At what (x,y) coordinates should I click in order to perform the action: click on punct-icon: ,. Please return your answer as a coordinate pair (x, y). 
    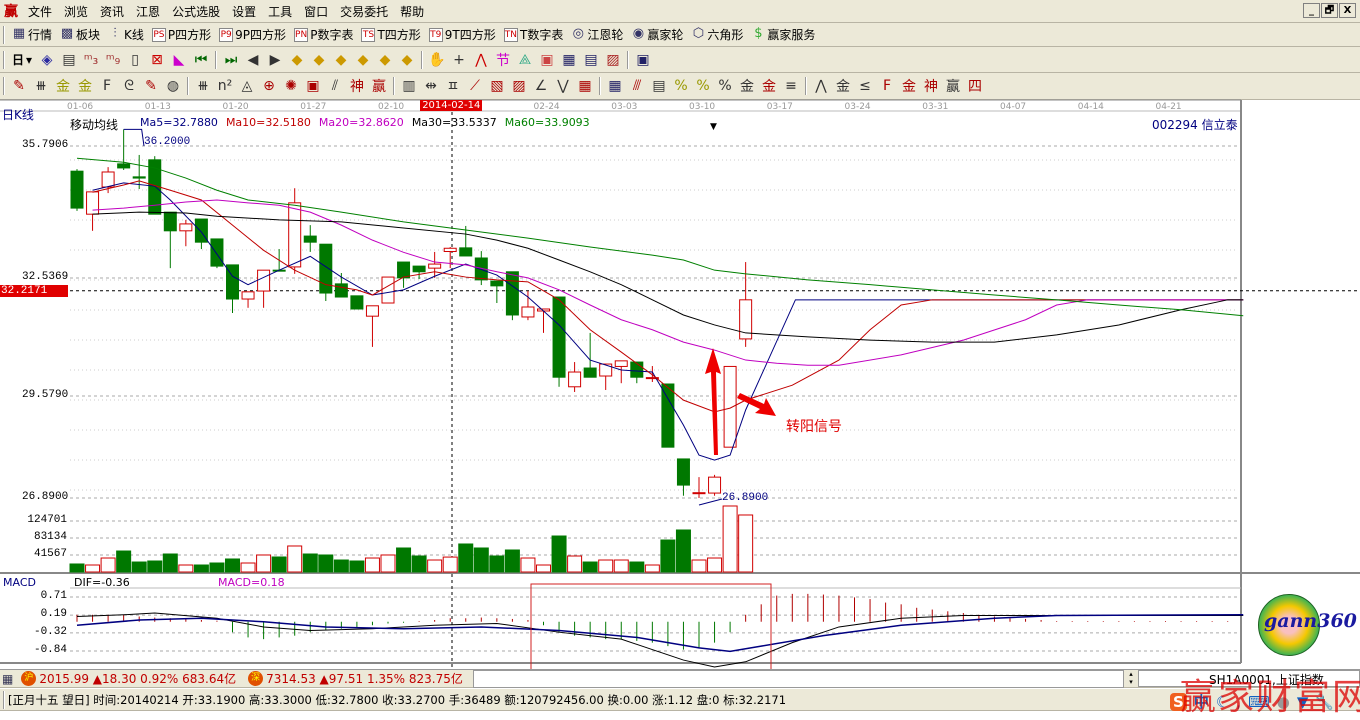
    Looking at the image, I should click on (1239, 701).